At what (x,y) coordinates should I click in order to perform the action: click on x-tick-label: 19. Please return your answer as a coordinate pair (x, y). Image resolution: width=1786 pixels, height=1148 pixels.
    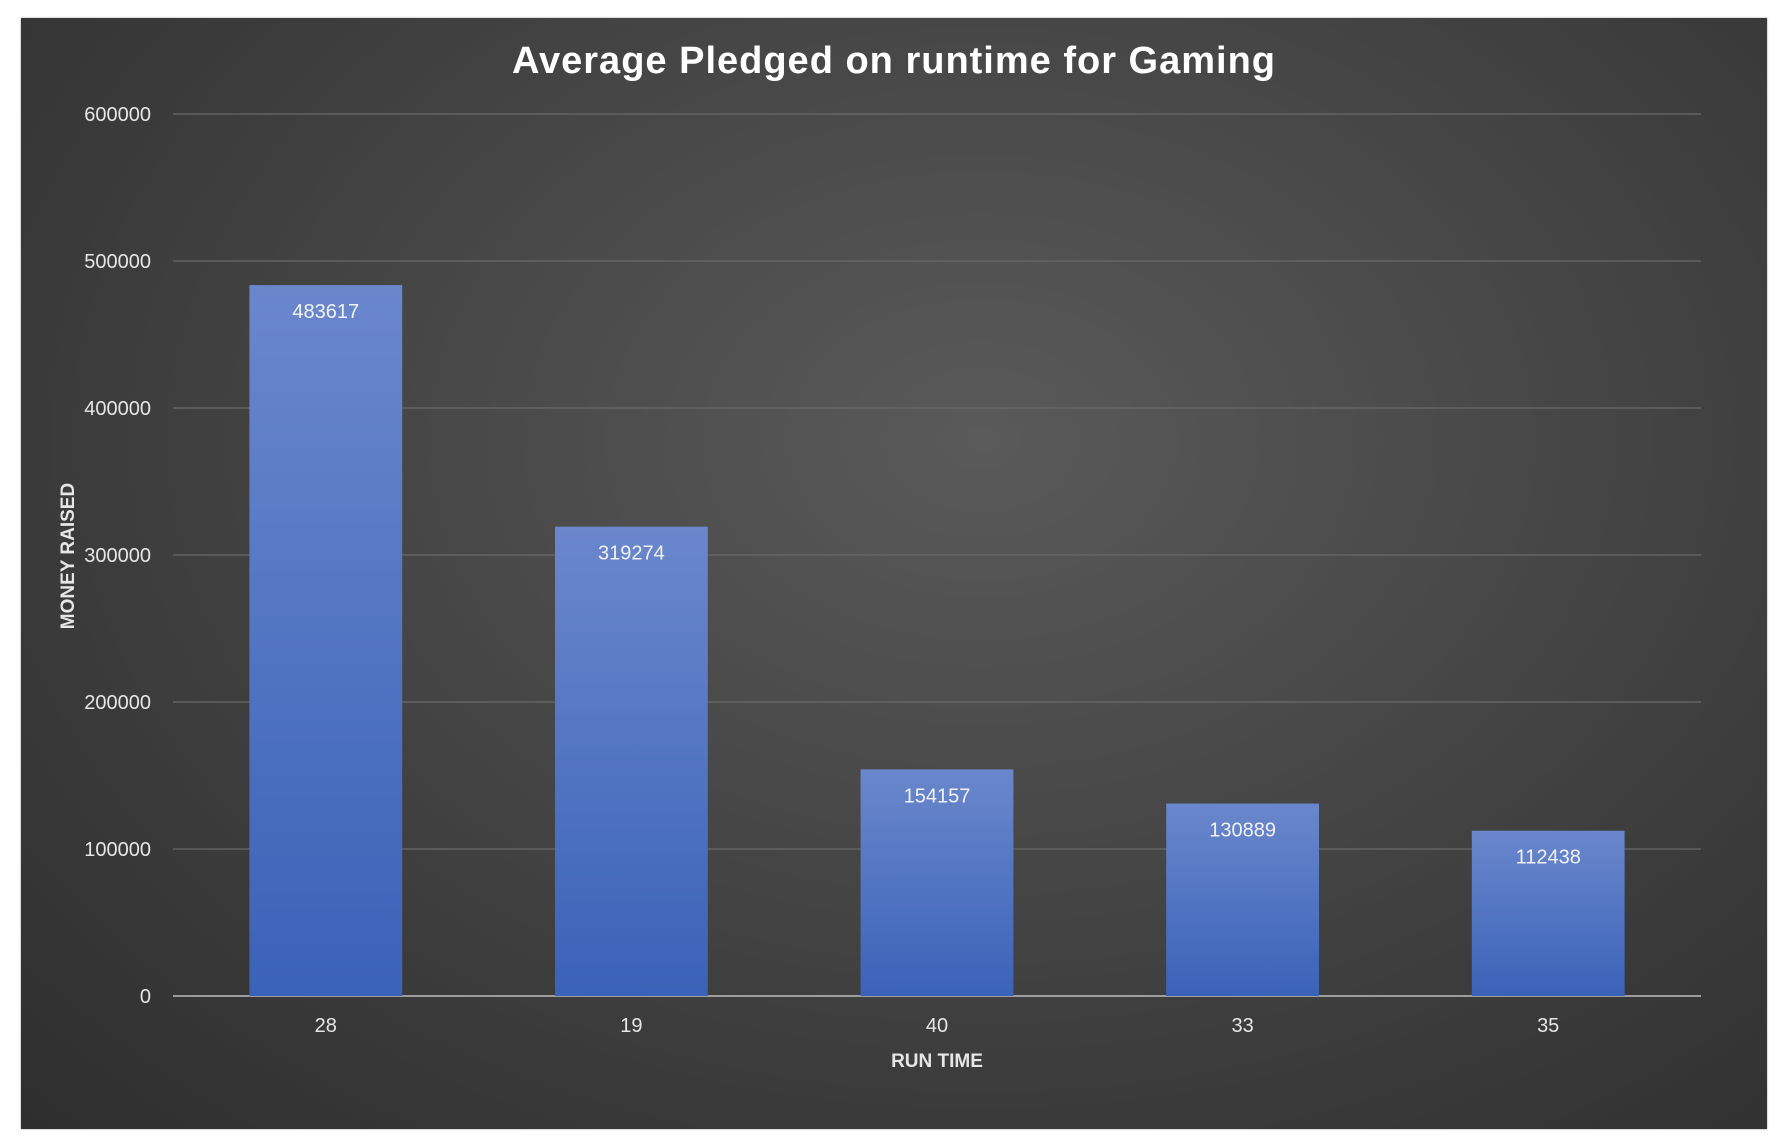
    Looking at the image, I should click on (631, 1026).